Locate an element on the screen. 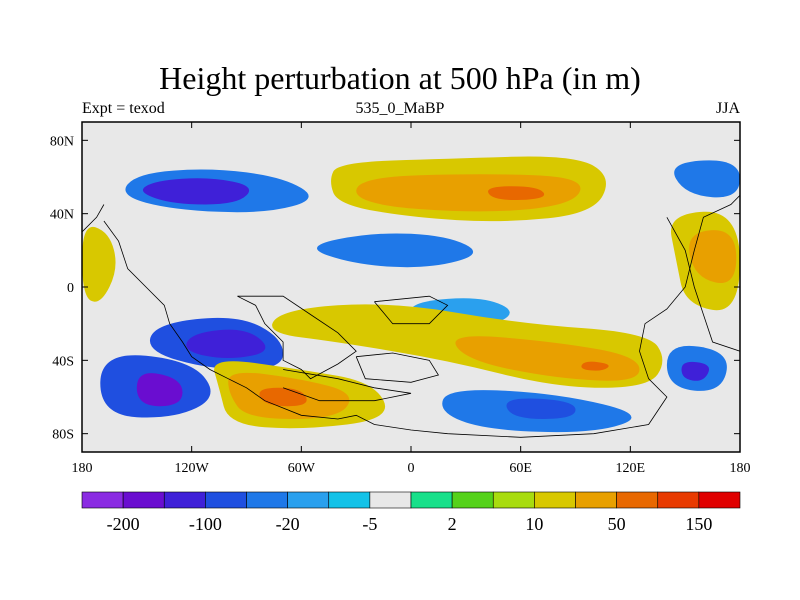 The image size is (800, 600). chart-title: Height perturbation at 500 hPa (in m) is located at coordinates (400, 78).